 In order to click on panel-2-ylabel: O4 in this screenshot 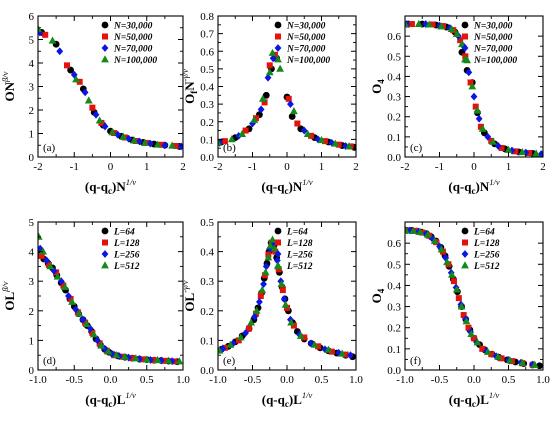, I will do `click(377, 86)`.